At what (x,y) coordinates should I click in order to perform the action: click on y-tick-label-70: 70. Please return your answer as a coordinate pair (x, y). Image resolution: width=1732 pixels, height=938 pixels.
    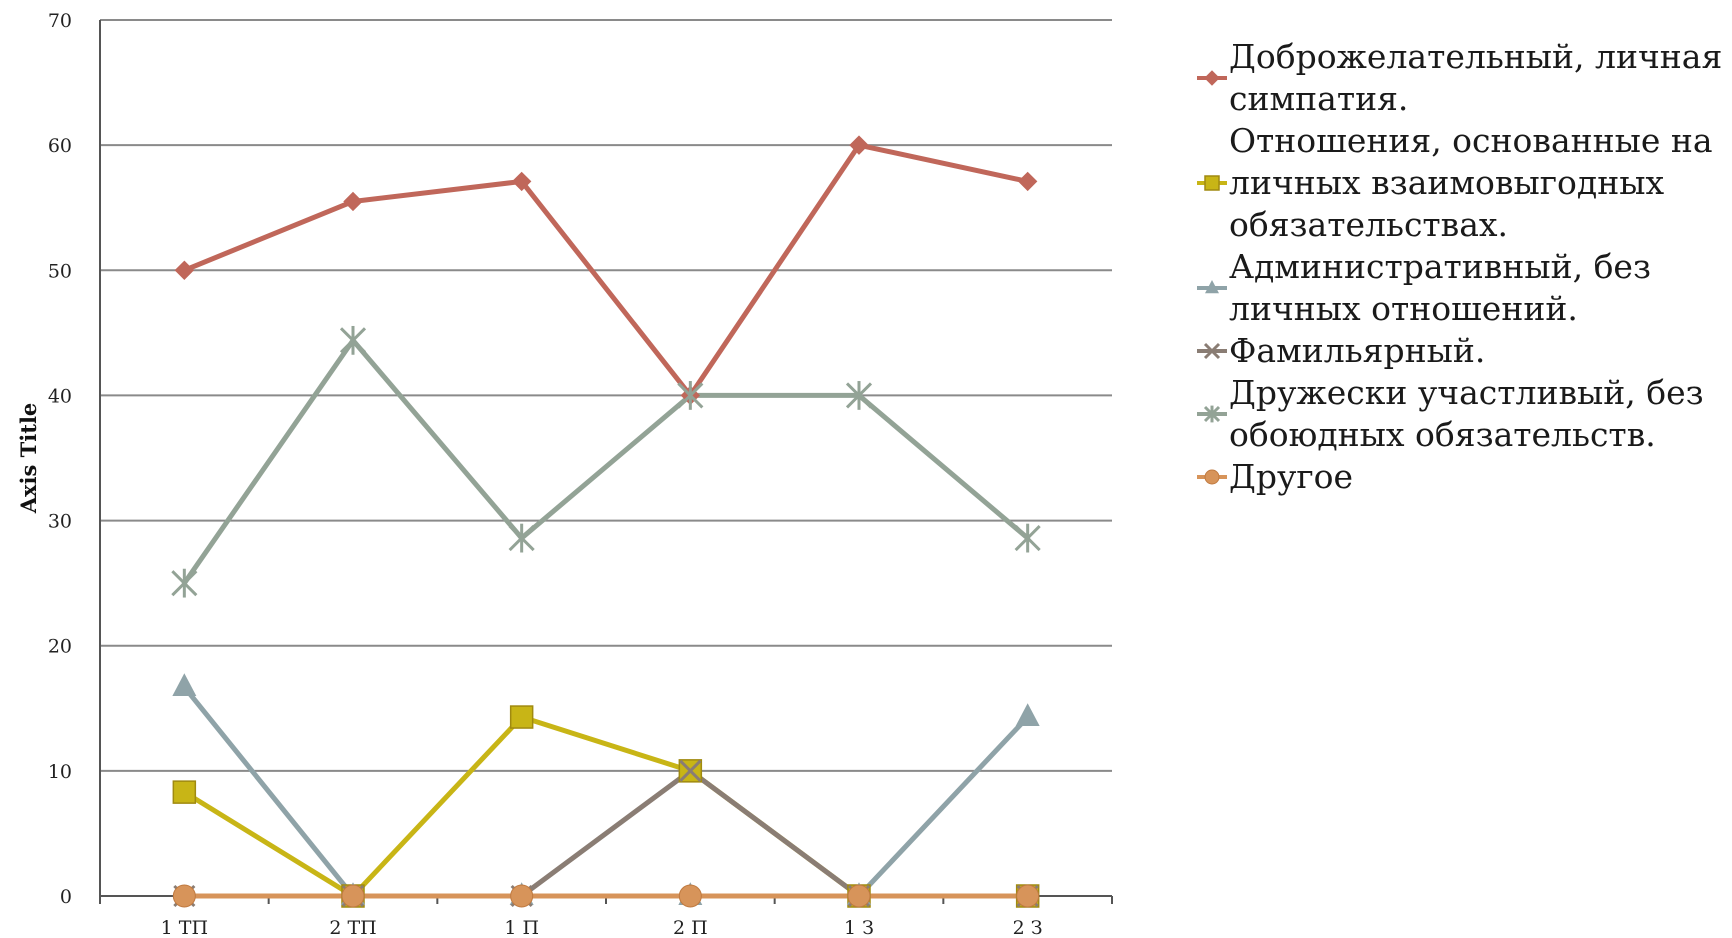
    Looking at the image, I should click on (60, 21).